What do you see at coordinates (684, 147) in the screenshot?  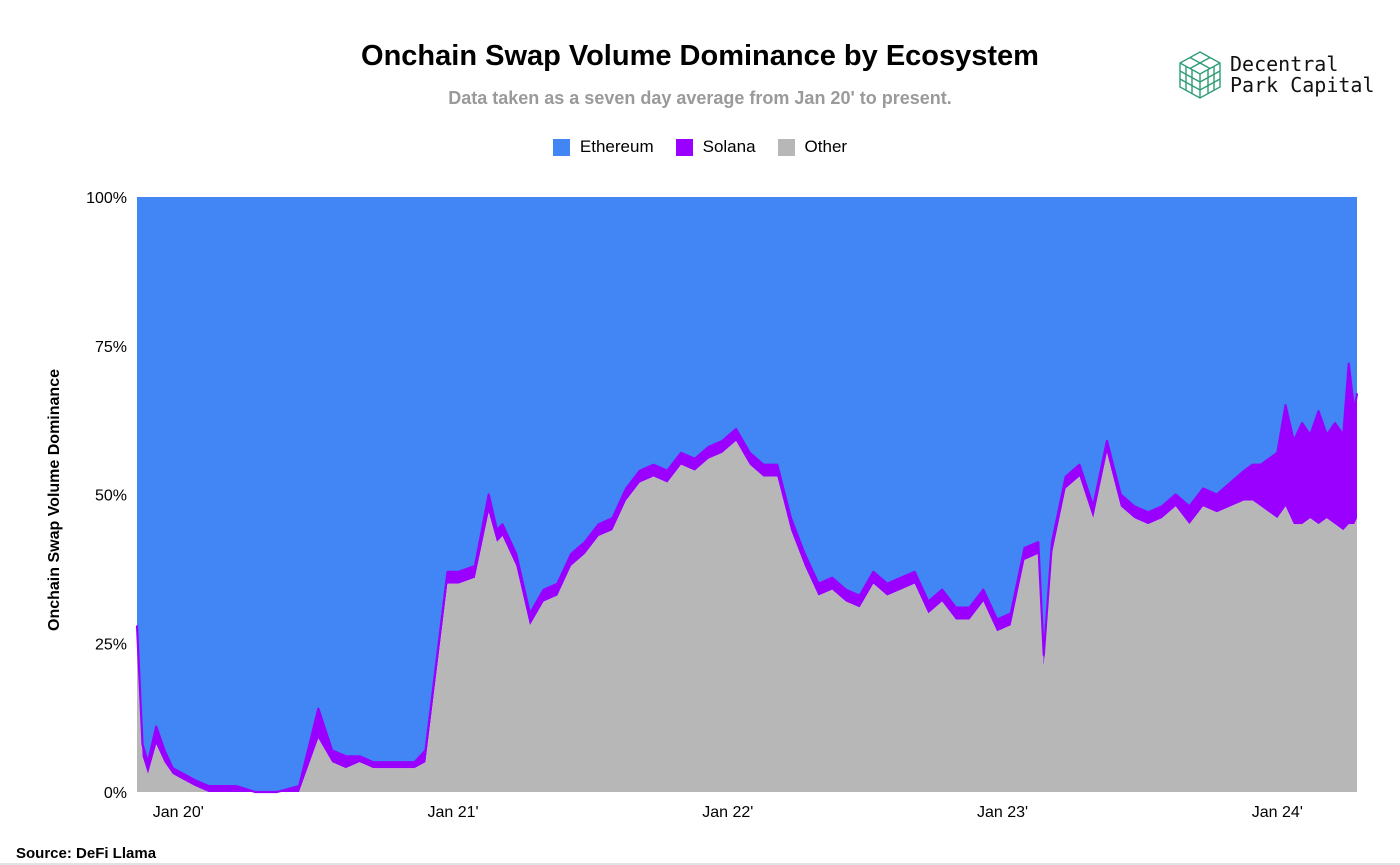 I see `legend-swatch-solana` at bounding box center [684, 147].